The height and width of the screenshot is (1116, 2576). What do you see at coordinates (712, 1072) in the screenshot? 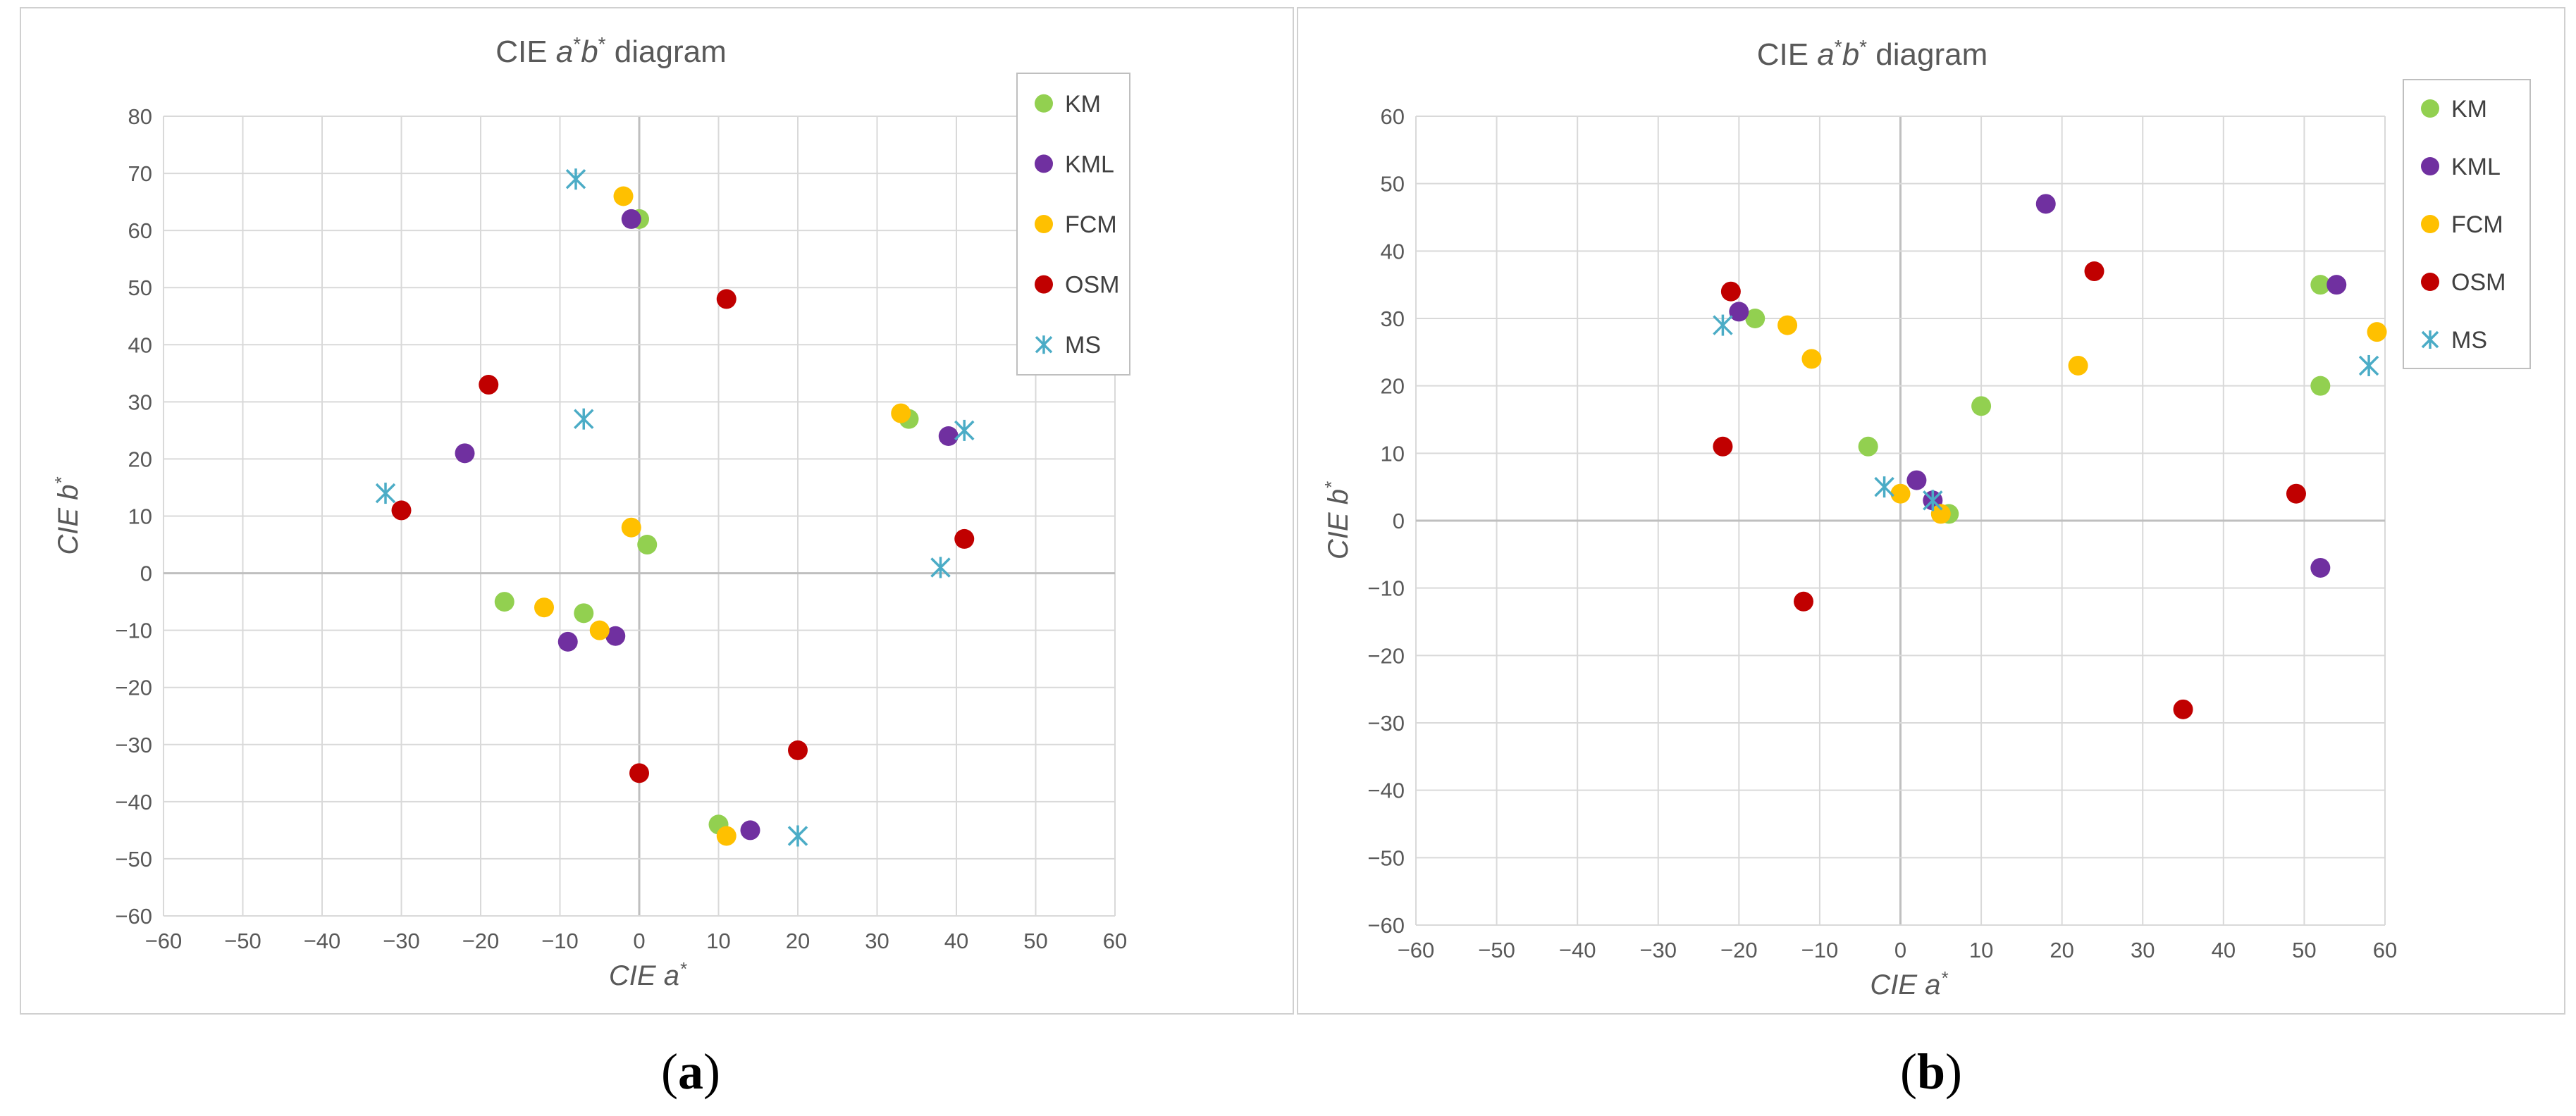
I see `caption-a-close: )` at bounding box center [712, 1072].